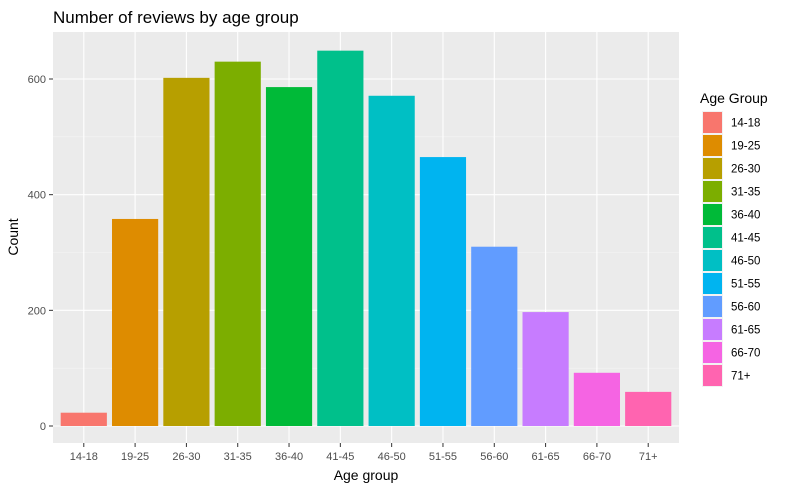 Image resolution: width=785 pixels, height=490 pixels. What do you see at coordinates (745, 124) in the screenshot?
I see `legend-label: 14-18` at bounding box center [745, 124].